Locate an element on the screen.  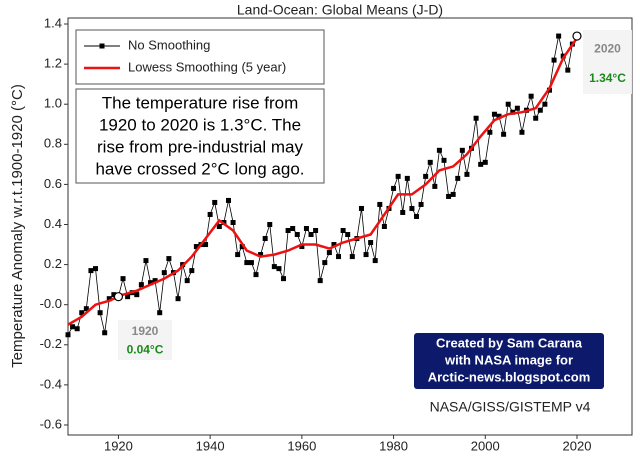
y-tick-label: -0.4 is located at coordinates (51, 383).